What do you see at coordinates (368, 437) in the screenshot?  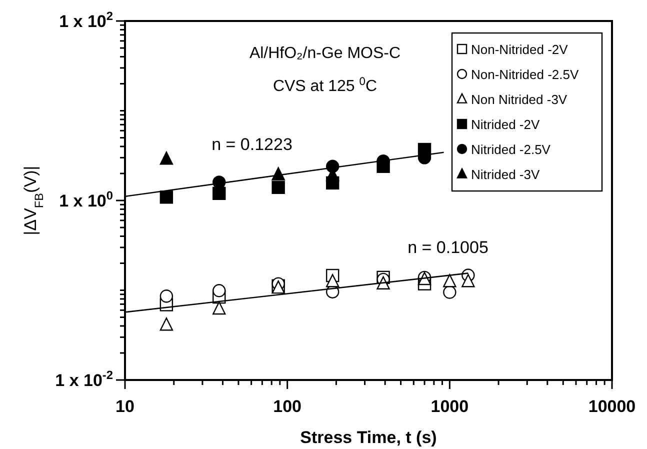 I see `x-axis-title: Stress Time, t (s)` at bounding box center [368, 437].